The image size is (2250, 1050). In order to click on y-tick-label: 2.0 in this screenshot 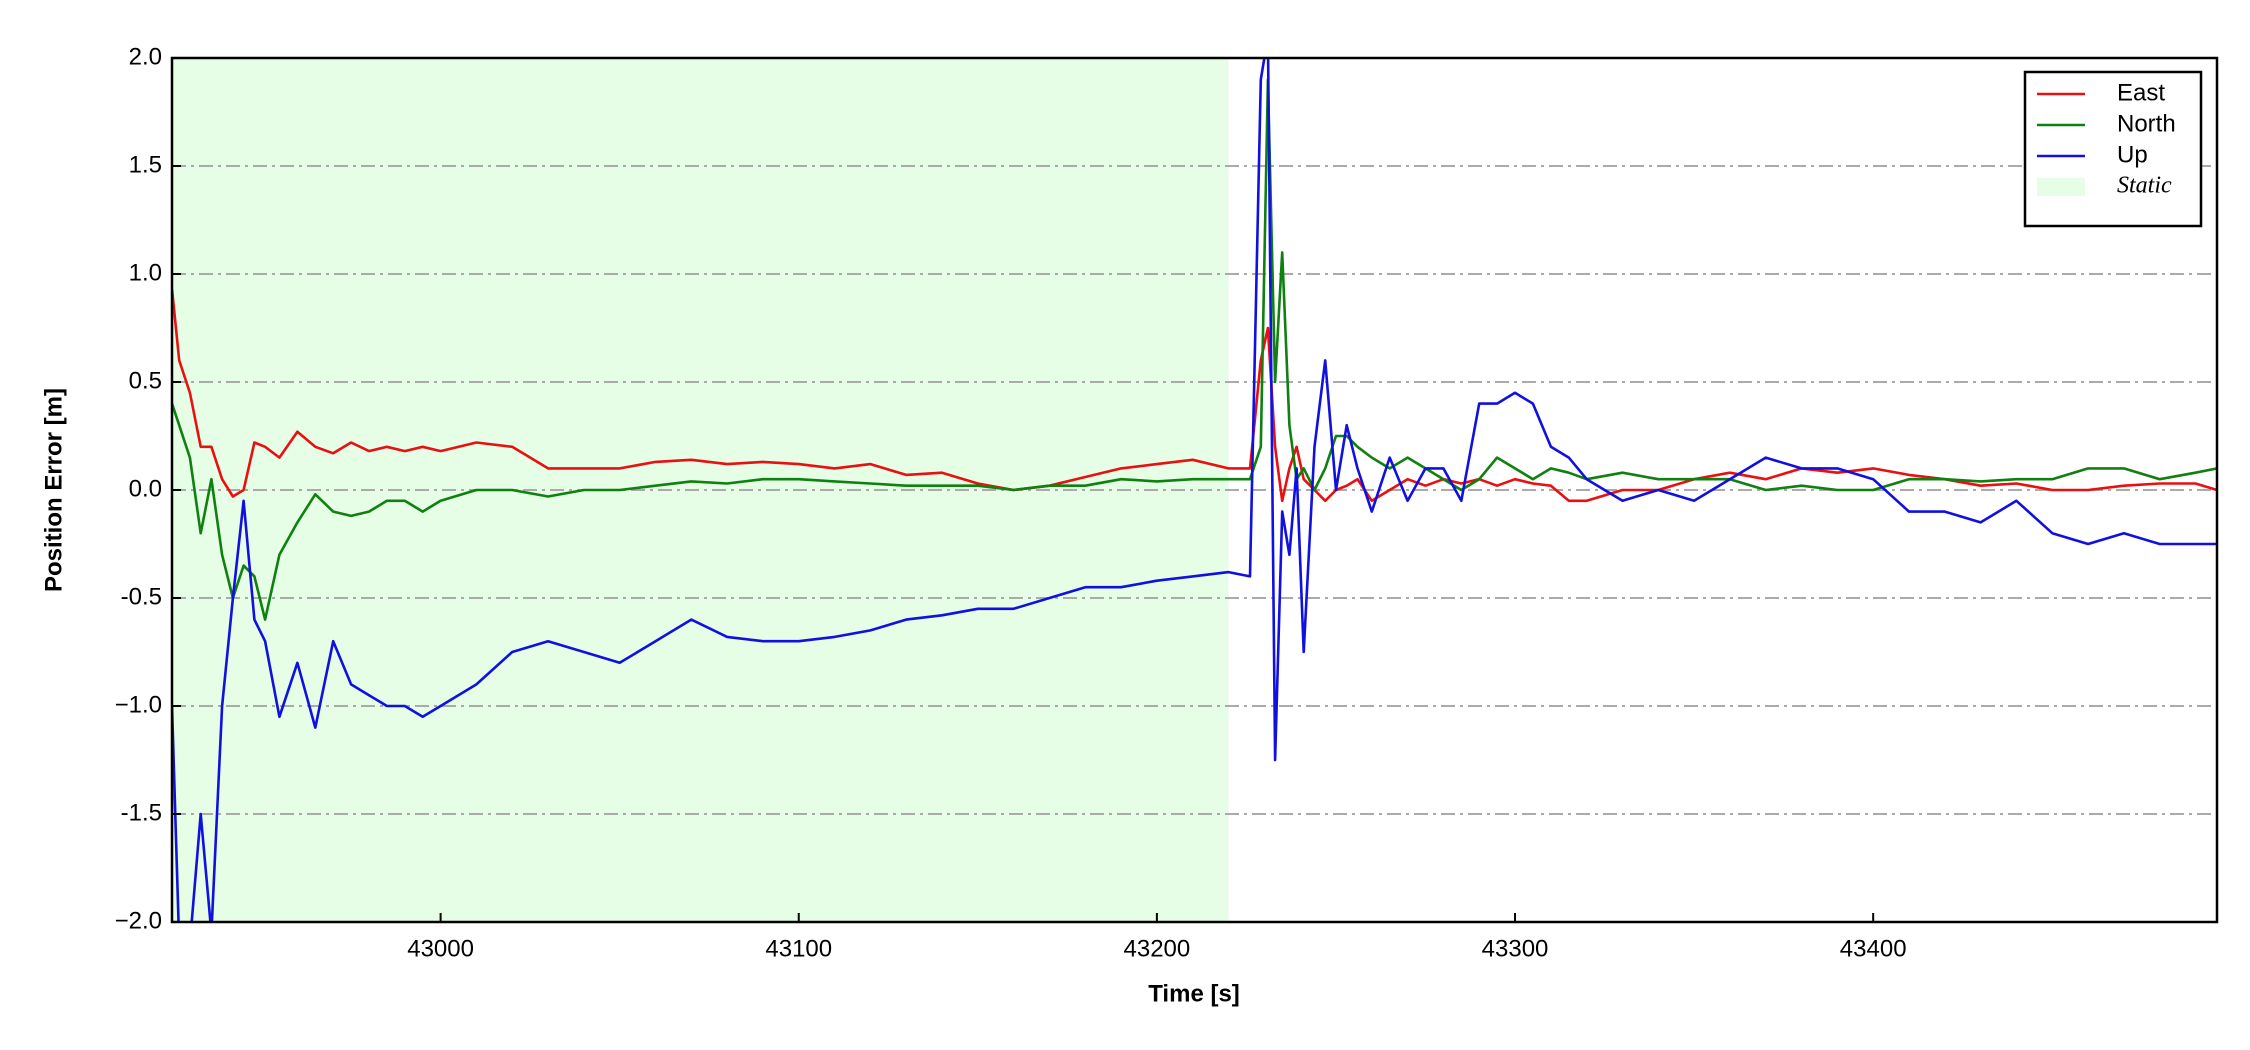, I will do `click(145, 56)`.